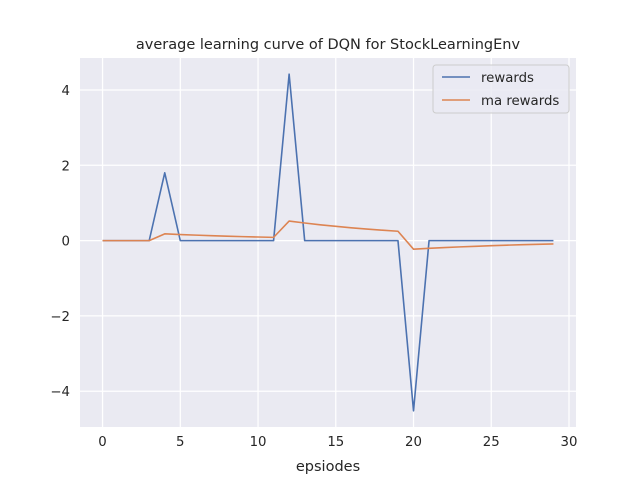  What do you see at coordinates (491, 442) in the screenshot?
I see `x-tick-label: 25` at bounding box center [491, 442].